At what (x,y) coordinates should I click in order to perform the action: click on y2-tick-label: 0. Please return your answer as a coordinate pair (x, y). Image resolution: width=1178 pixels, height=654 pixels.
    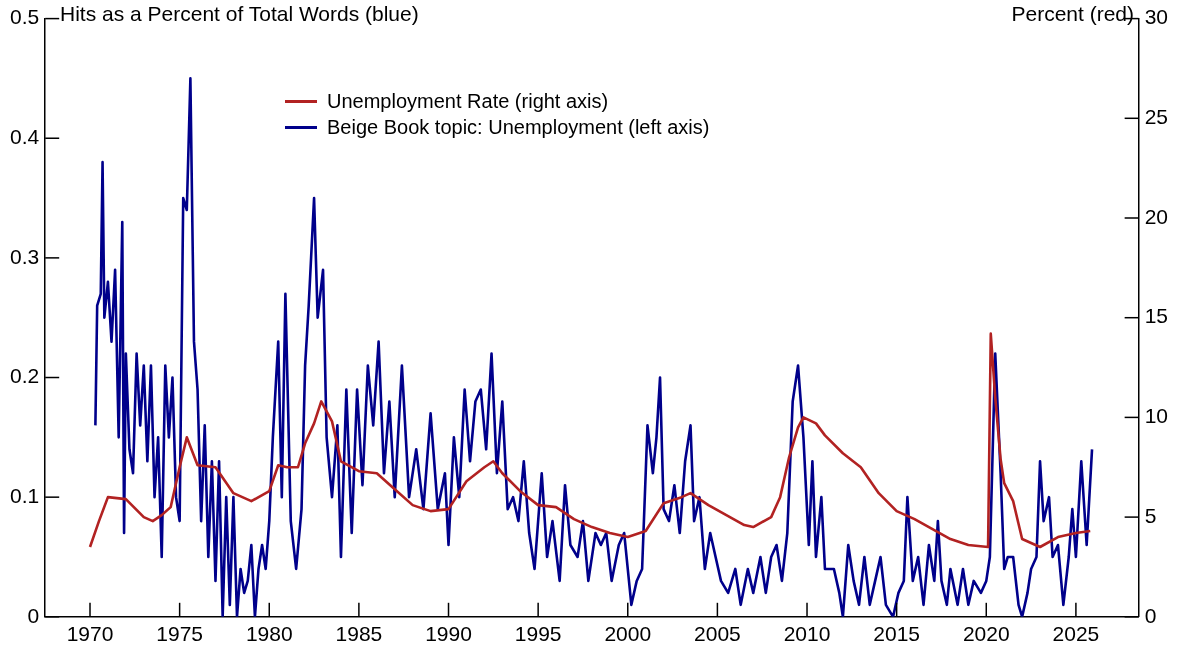
    Looking at the image, I should click on (1150, 615).